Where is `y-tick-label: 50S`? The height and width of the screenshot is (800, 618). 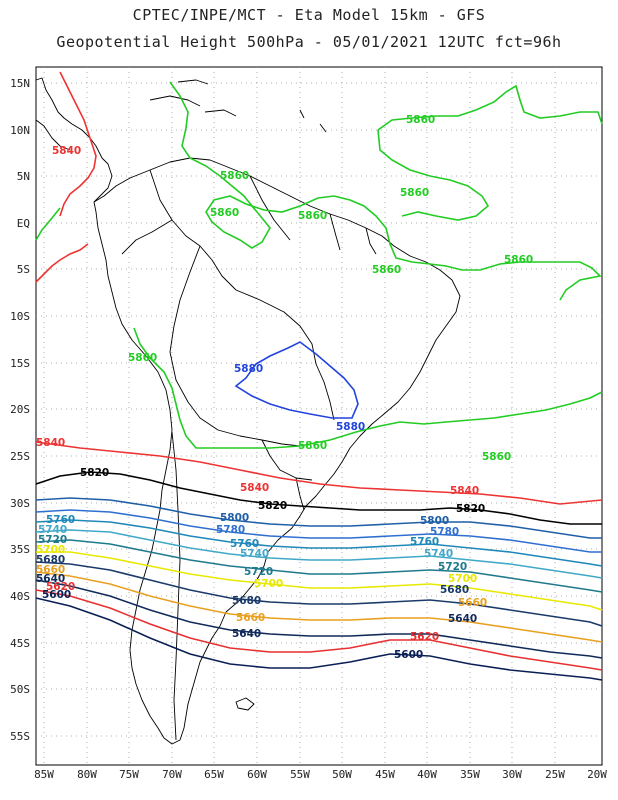 y-tick-label: 50S is located at coordinates (20, 689).